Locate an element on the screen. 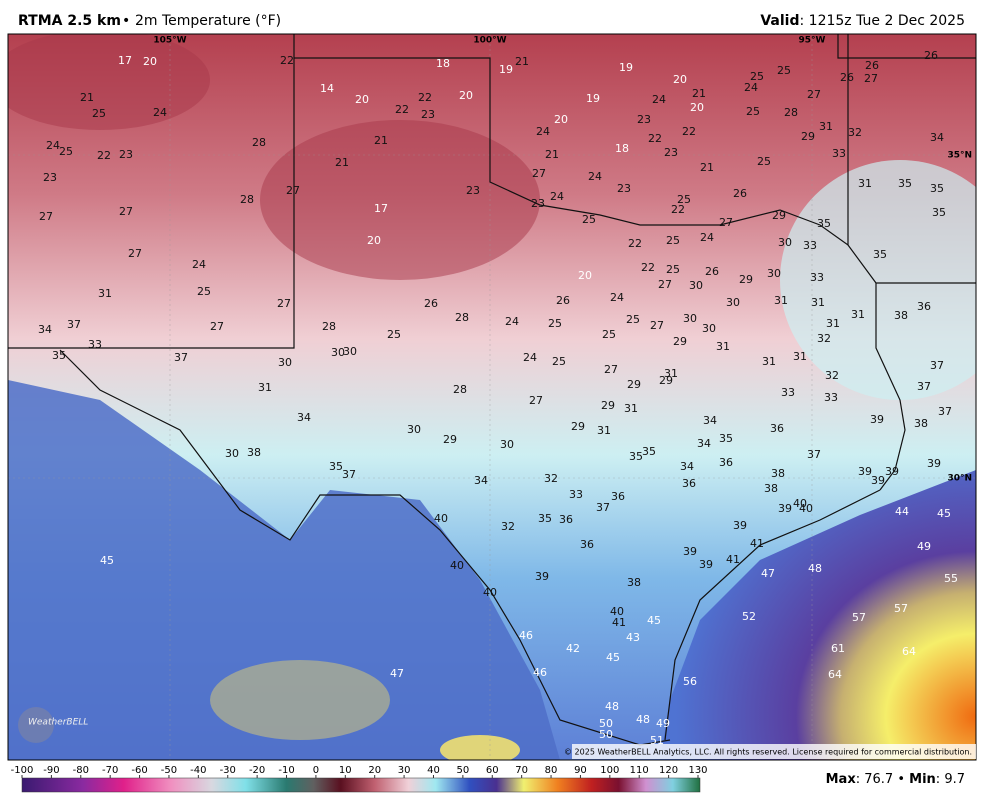 The image size is (984, 808). station-value: 23 is located at coordinates (538, 203).